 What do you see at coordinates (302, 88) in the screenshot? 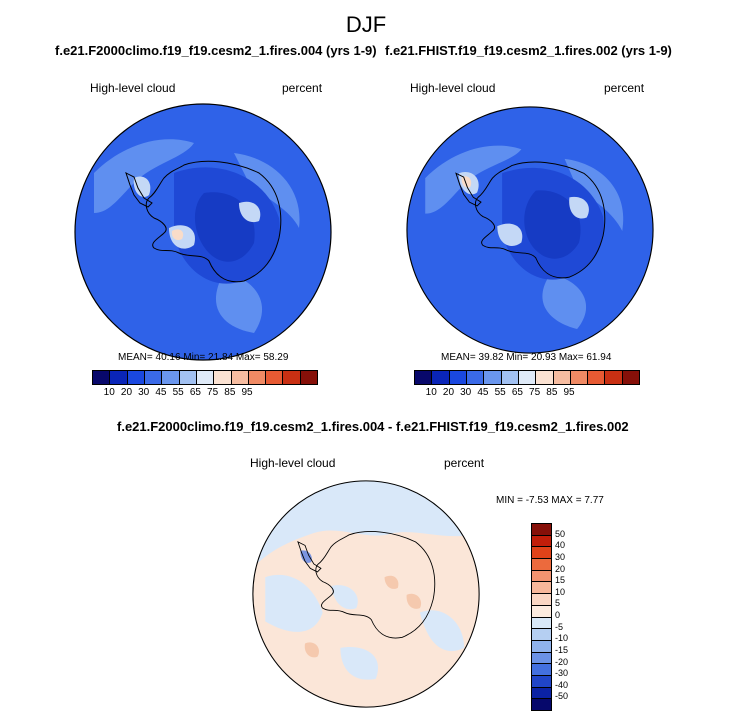
I see `units-label-left: percent` at bounding box center [302, 88].